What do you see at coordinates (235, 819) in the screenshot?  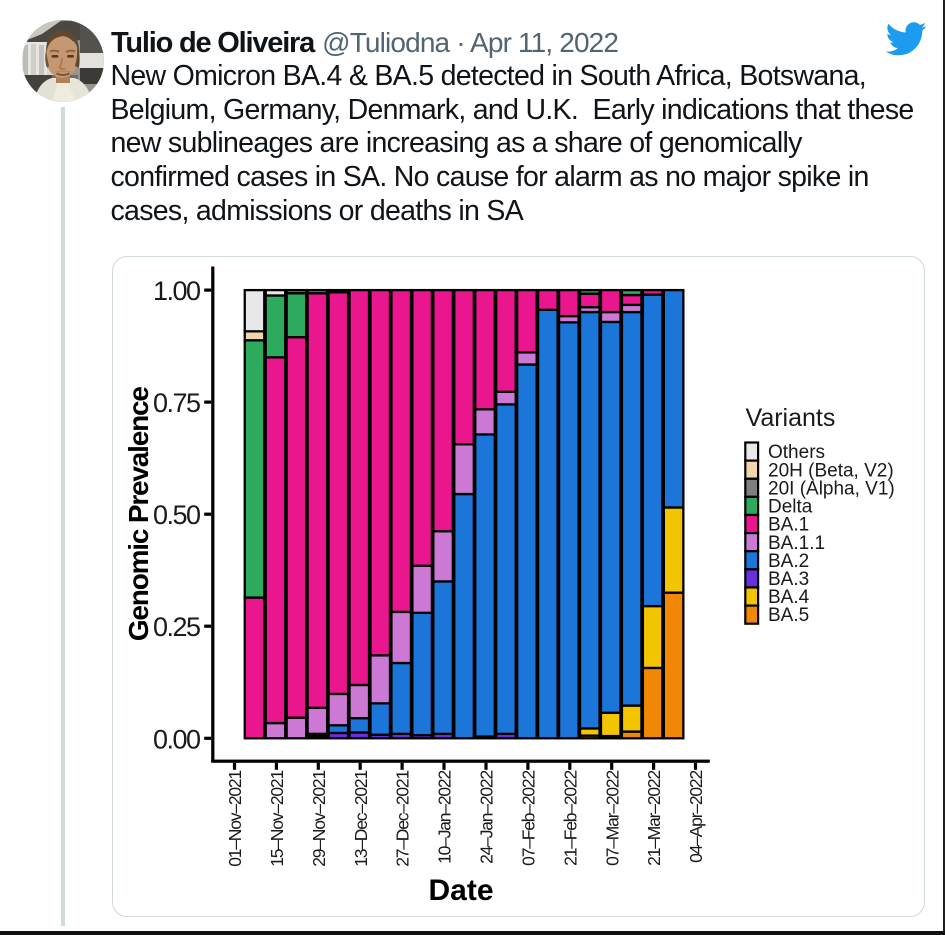 I see `svg-text: 01–Nov–2021` at bounding box center [235, 819].